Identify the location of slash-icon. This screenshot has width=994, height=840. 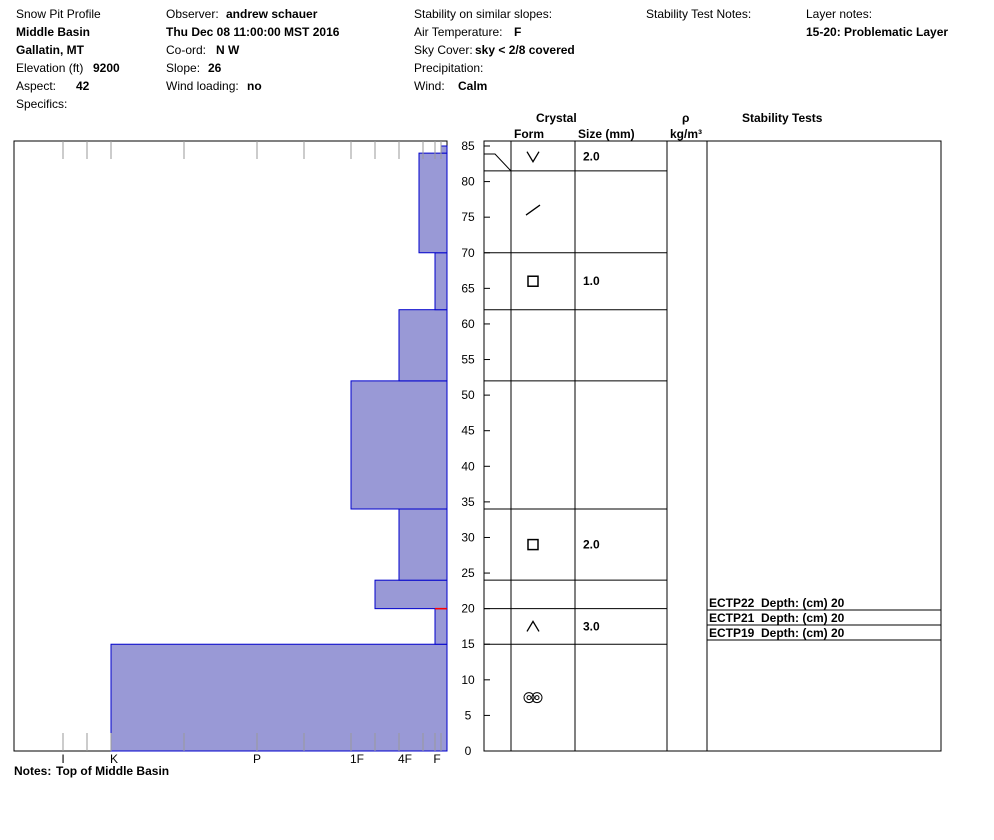
(533, 210).